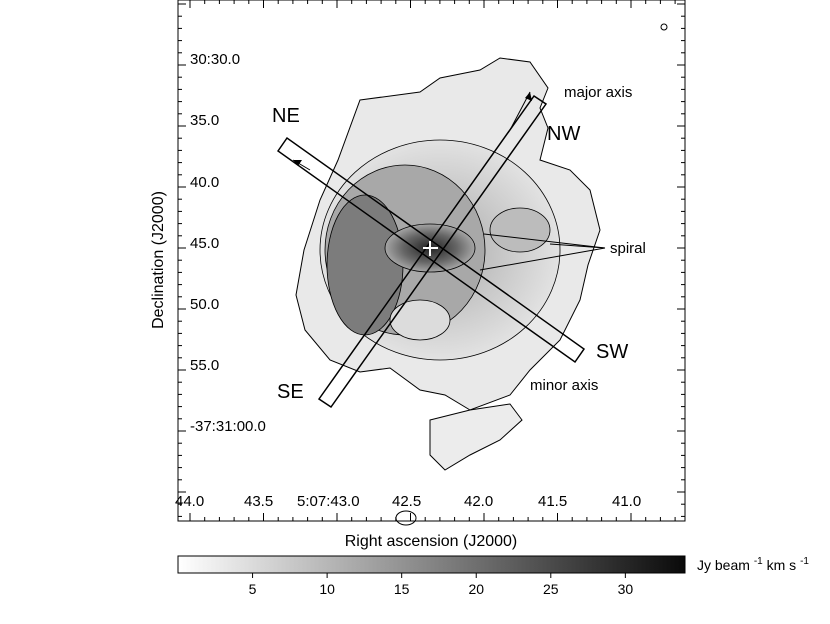  Describe the element at coordinates (804, 561) in the screenshot. I see `colorbar-unit-exp2: -1` at that location.